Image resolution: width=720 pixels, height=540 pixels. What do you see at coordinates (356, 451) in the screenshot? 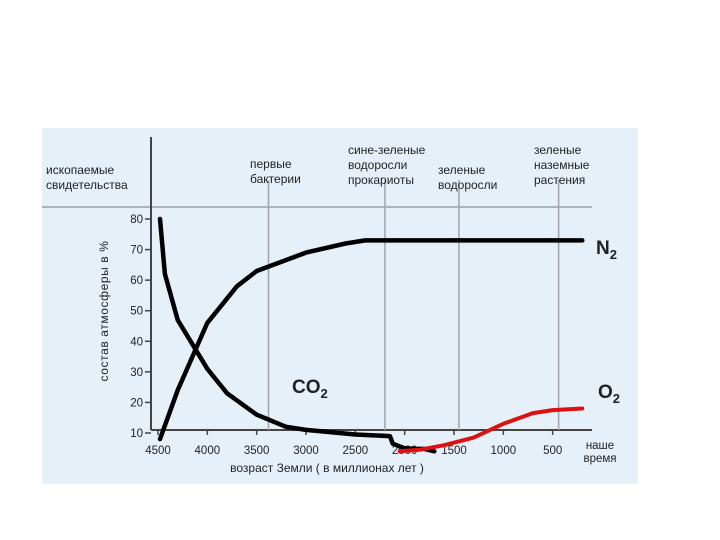
I see `x-tick-label: 2500` at bounding box center [356, 451].